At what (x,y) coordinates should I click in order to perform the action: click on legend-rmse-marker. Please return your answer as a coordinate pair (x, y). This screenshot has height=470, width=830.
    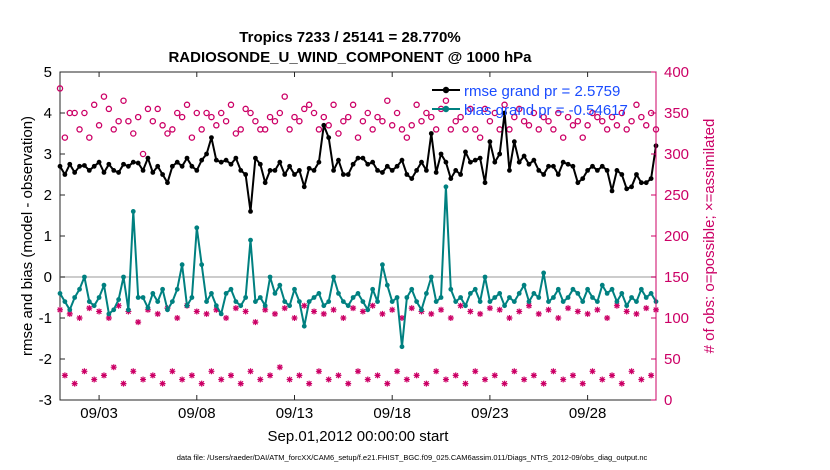
    Looking at the image, I should click on (446, 90).